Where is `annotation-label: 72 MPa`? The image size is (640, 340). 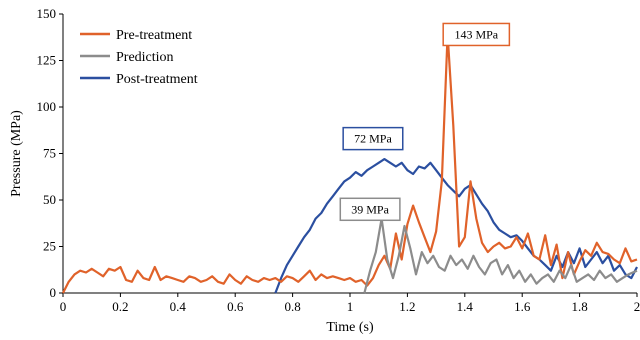 annotation-label: 72 MPa is located at coordinates (373, 139).